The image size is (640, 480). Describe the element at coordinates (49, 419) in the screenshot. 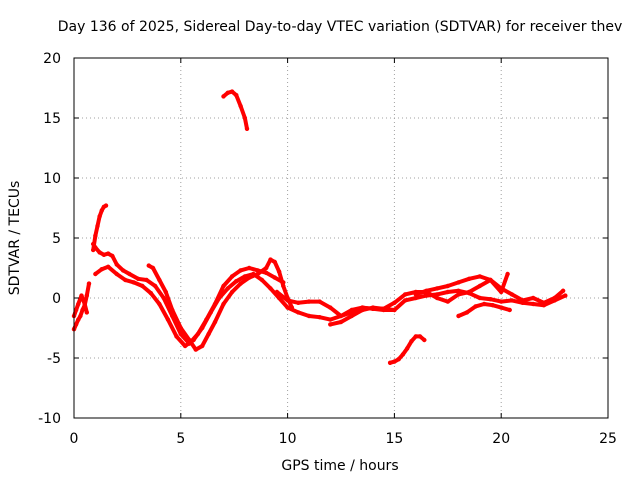

I see `y-tick-label: -10` at that location.